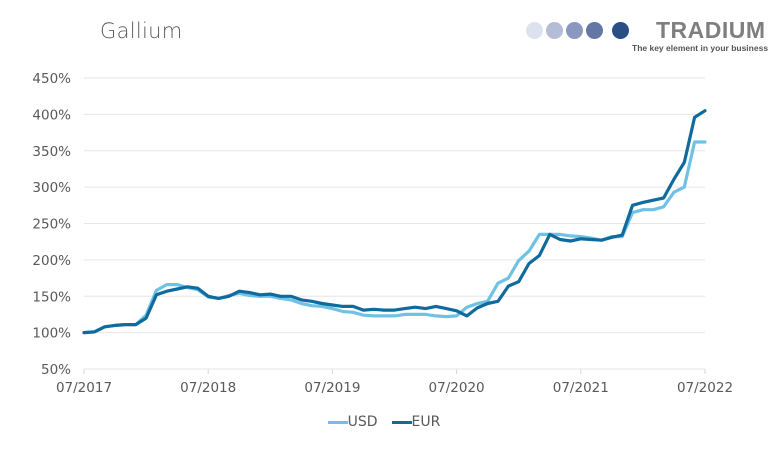 Image resolution: width=768 pixels, height=455 pixels. Describe the element at coordinates (401, 422) in the screenshot. I see `eur-swatch-icon` at that location.